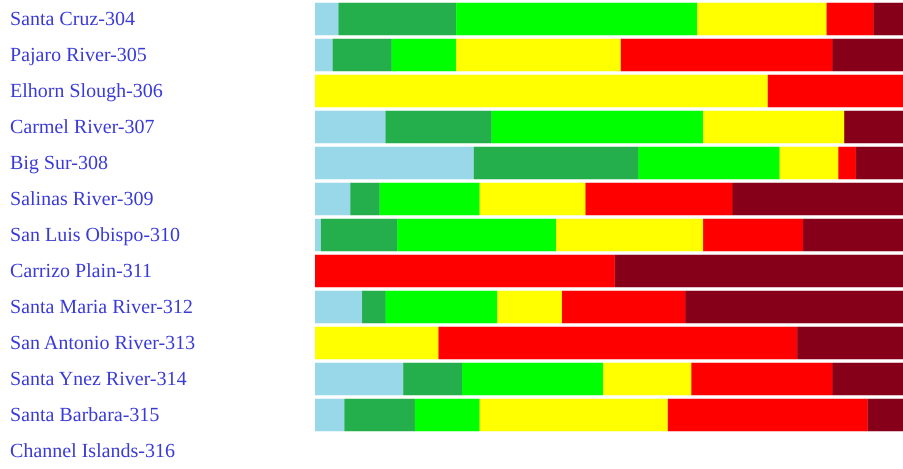 Image resolution: width=903 pixels, height=469 pixels. Describe the element at coordinates (92, 451) in the screenshot. I see `y-tick-label: Channel Islands-316` at that location.